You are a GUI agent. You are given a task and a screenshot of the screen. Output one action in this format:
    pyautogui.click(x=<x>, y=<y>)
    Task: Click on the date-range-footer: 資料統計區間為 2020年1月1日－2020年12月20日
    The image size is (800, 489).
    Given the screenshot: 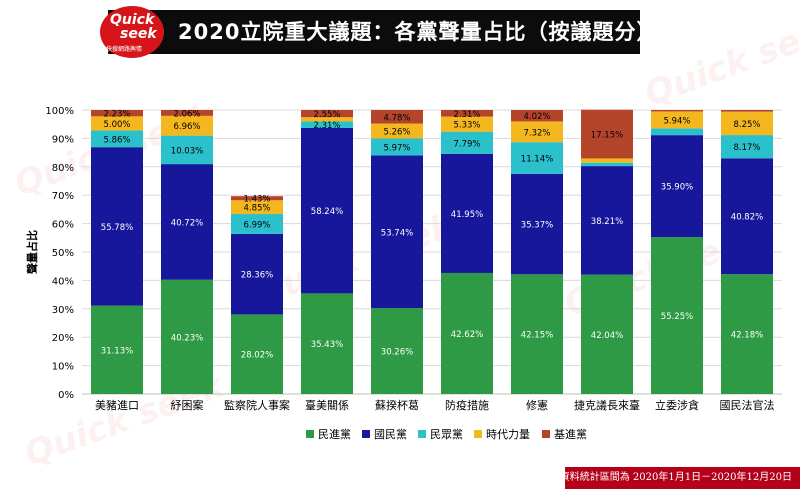 What is the action you would take?
    pyautogui.click(x=680, y=478)
    